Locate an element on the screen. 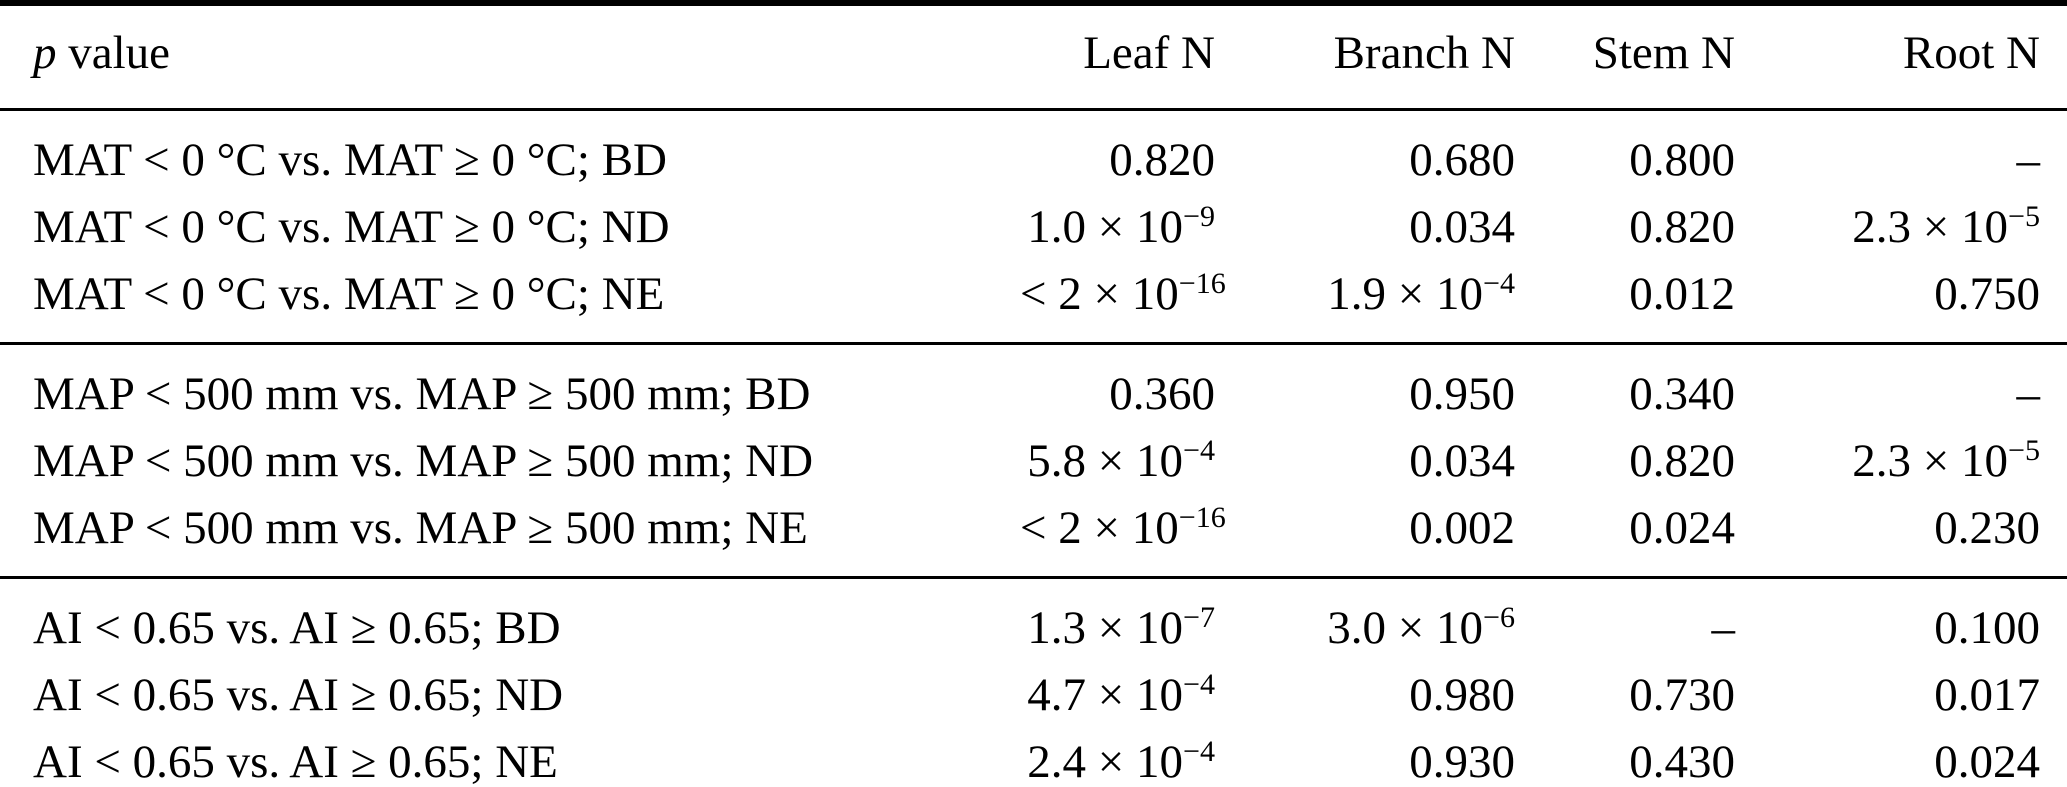 The width and height of the screenshot is (2067, 787). p-value-cell: 1.0 × 10⁻⁹ is located at coordinates (1121, 226).